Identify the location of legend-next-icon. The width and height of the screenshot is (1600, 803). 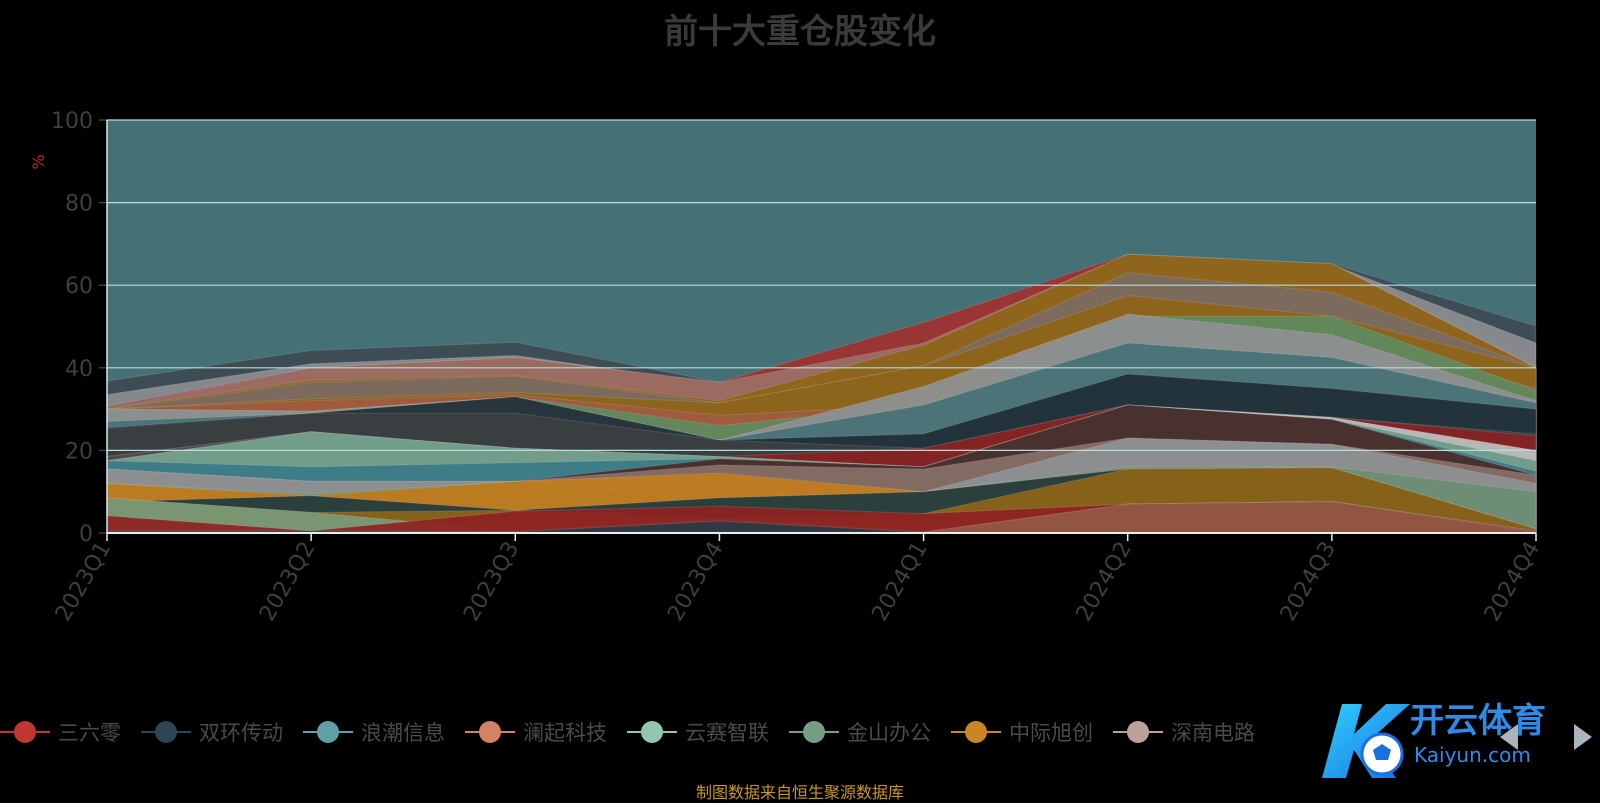
(1583, 737).